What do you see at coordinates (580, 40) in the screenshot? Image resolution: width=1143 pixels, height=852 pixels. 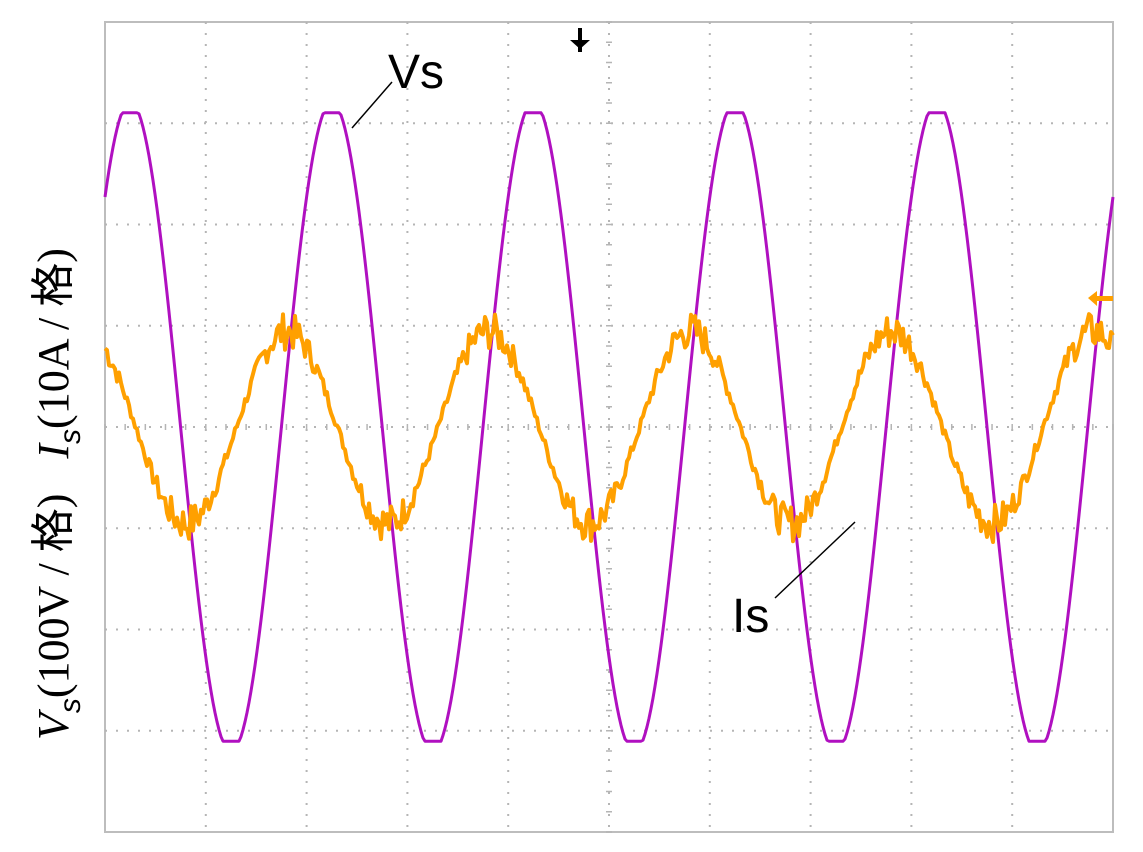 I see `trigger-marker-icon` at bounding box center [580, 40].